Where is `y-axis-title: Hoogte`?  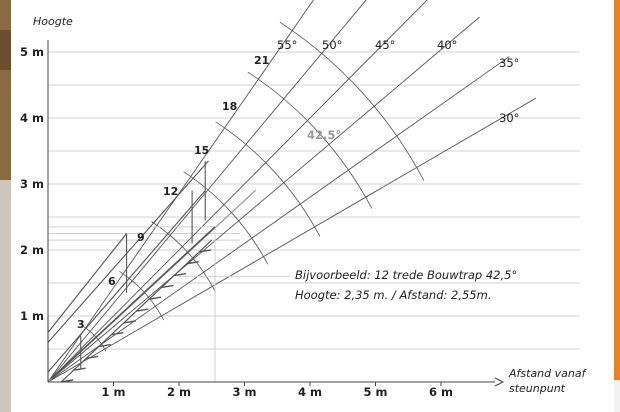 y-axis-title: Hoogte is located at coordinates (53, 21).